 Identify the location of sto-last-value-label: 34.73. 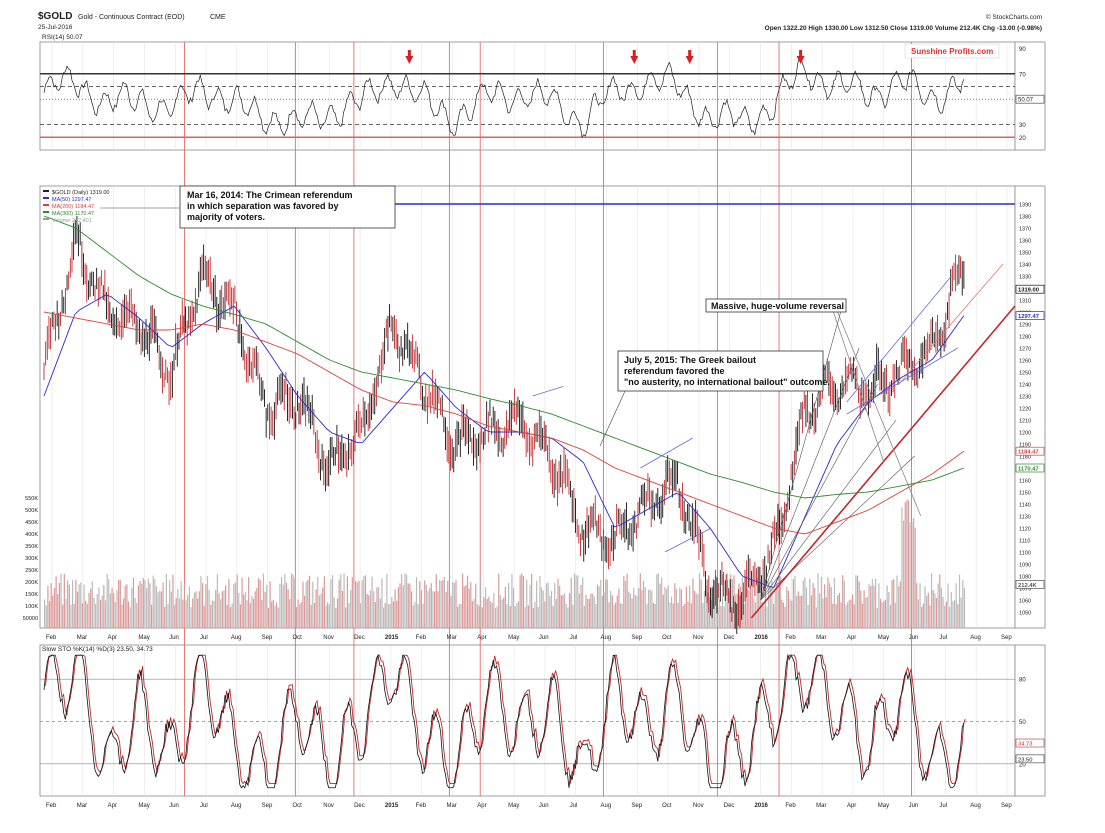
(1025, 745).